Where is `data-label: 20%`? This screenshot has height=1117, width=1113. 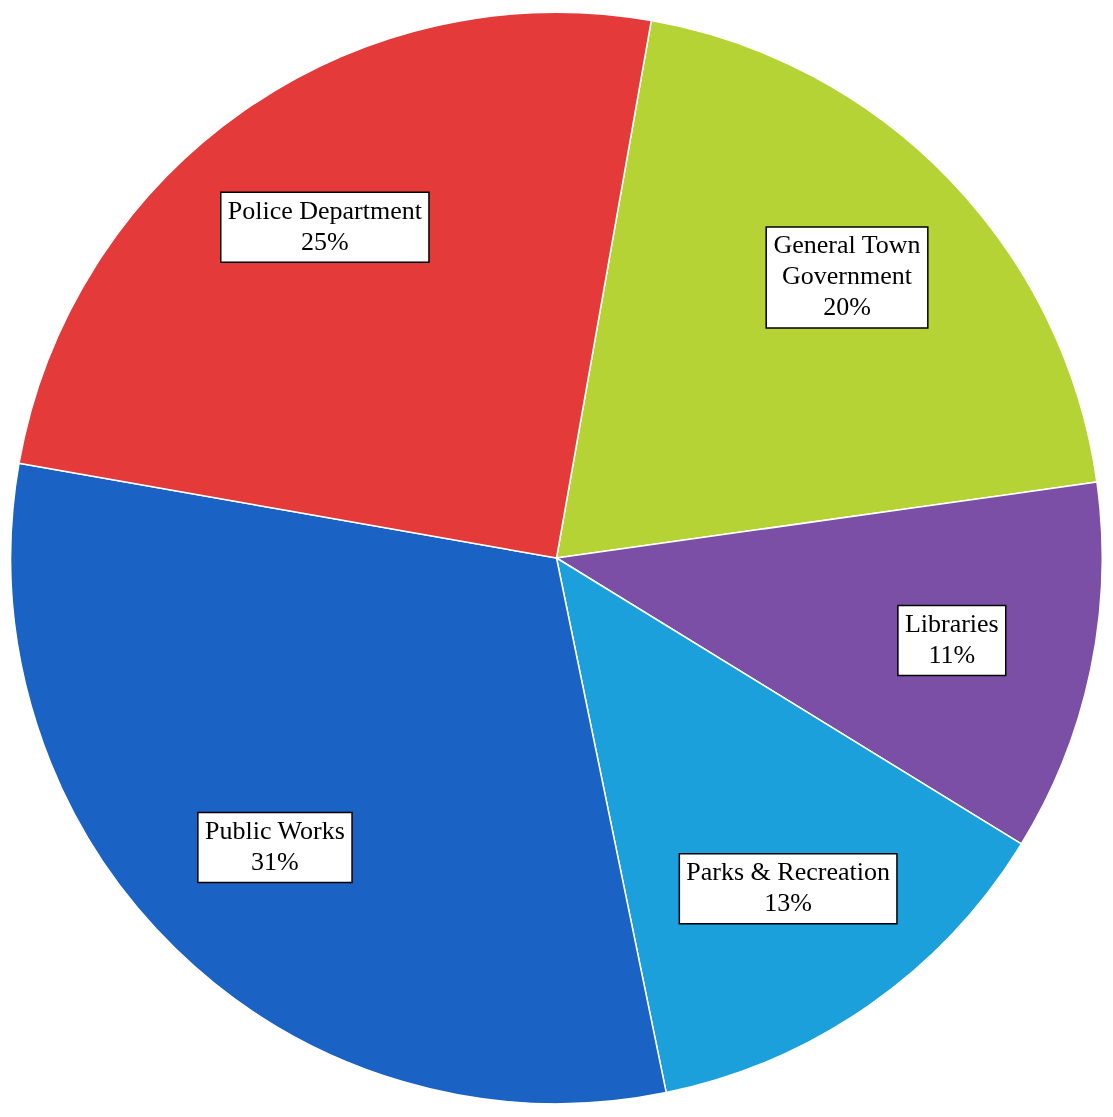 data-label: 20% is located at coordinates (847, 307).